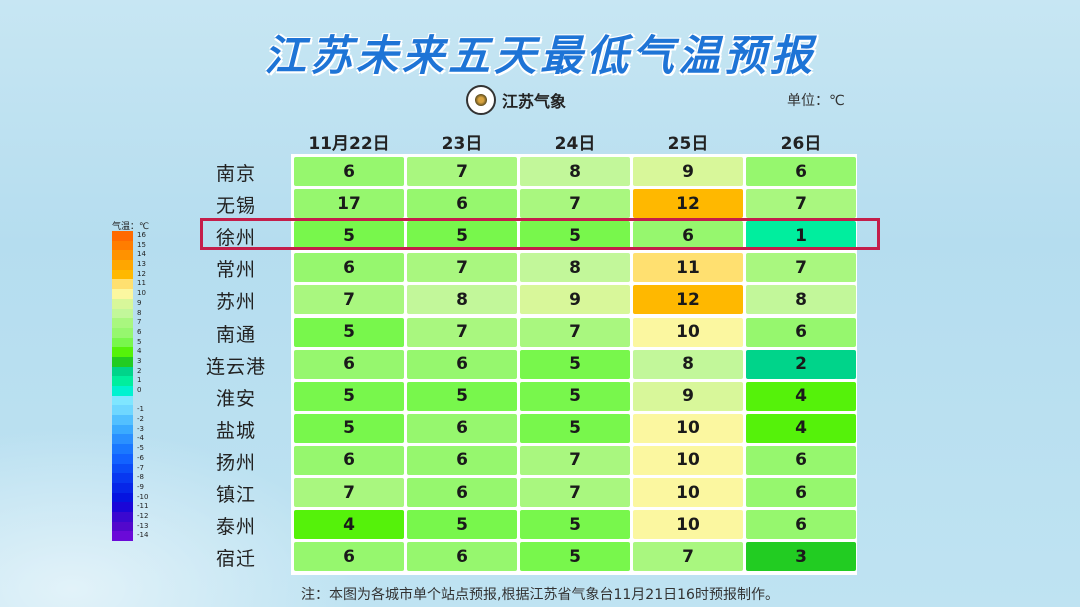  What do you see at coordinates (141, 235) in the screenshot?
I see `legend-label: 16` at bounding box center [141, 235].